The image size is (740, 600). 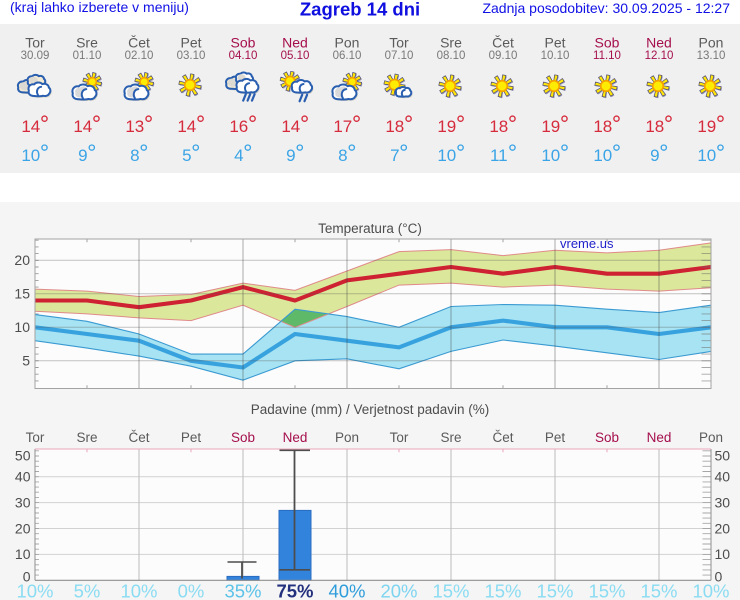 What do you see at coordinates (607, 56) in the screenshot?
I see `svg-text: 11.10` at bounding box center [607, 56].